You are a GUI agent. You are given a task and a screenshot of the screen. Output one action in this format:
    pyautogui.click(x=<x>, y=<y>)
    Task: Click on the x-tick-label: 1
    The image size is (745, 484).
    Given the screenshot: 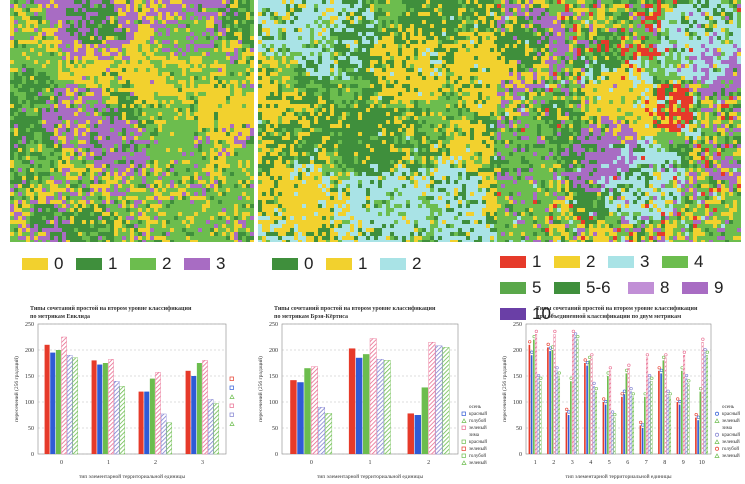 What is the action you would take?
    pyautogui.click(x=108, y=463)
    